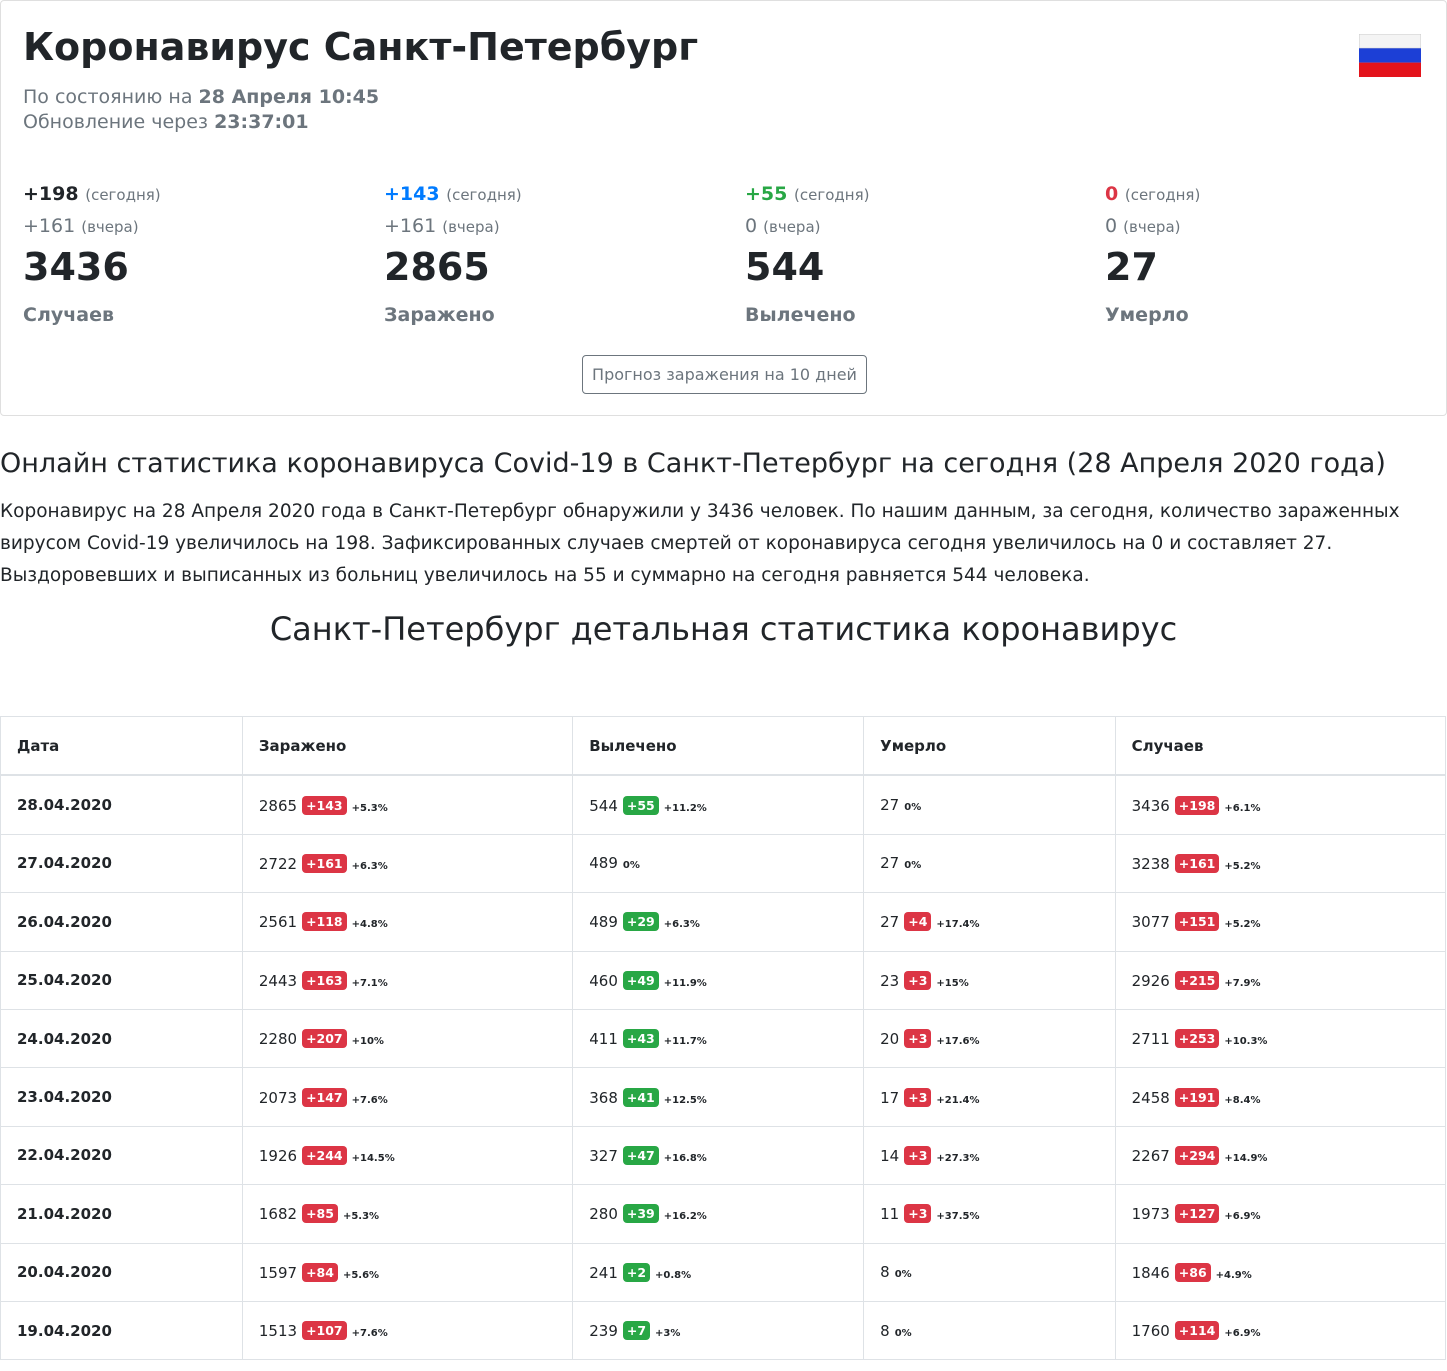 This screenshot has height=1371, width=1447. Describe the element at coordinates (324, 980) in the screenshot. I see `delta-badge: +163` at that location.